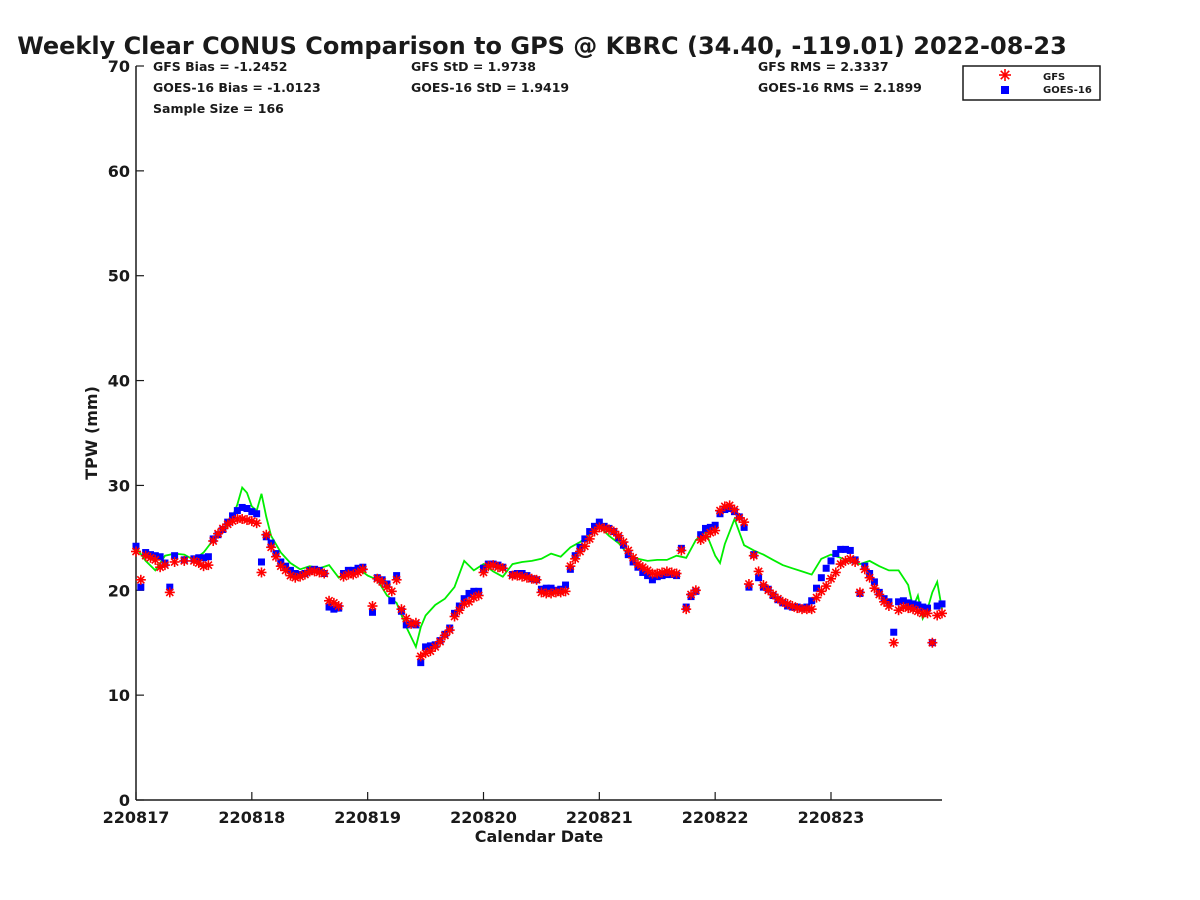 This screenshot has width=1200, height=900. Describe the element at coordinates (473, 66) in the screenshot. I see `gfs-std-text: GFS StD = 1.9738` at that location.